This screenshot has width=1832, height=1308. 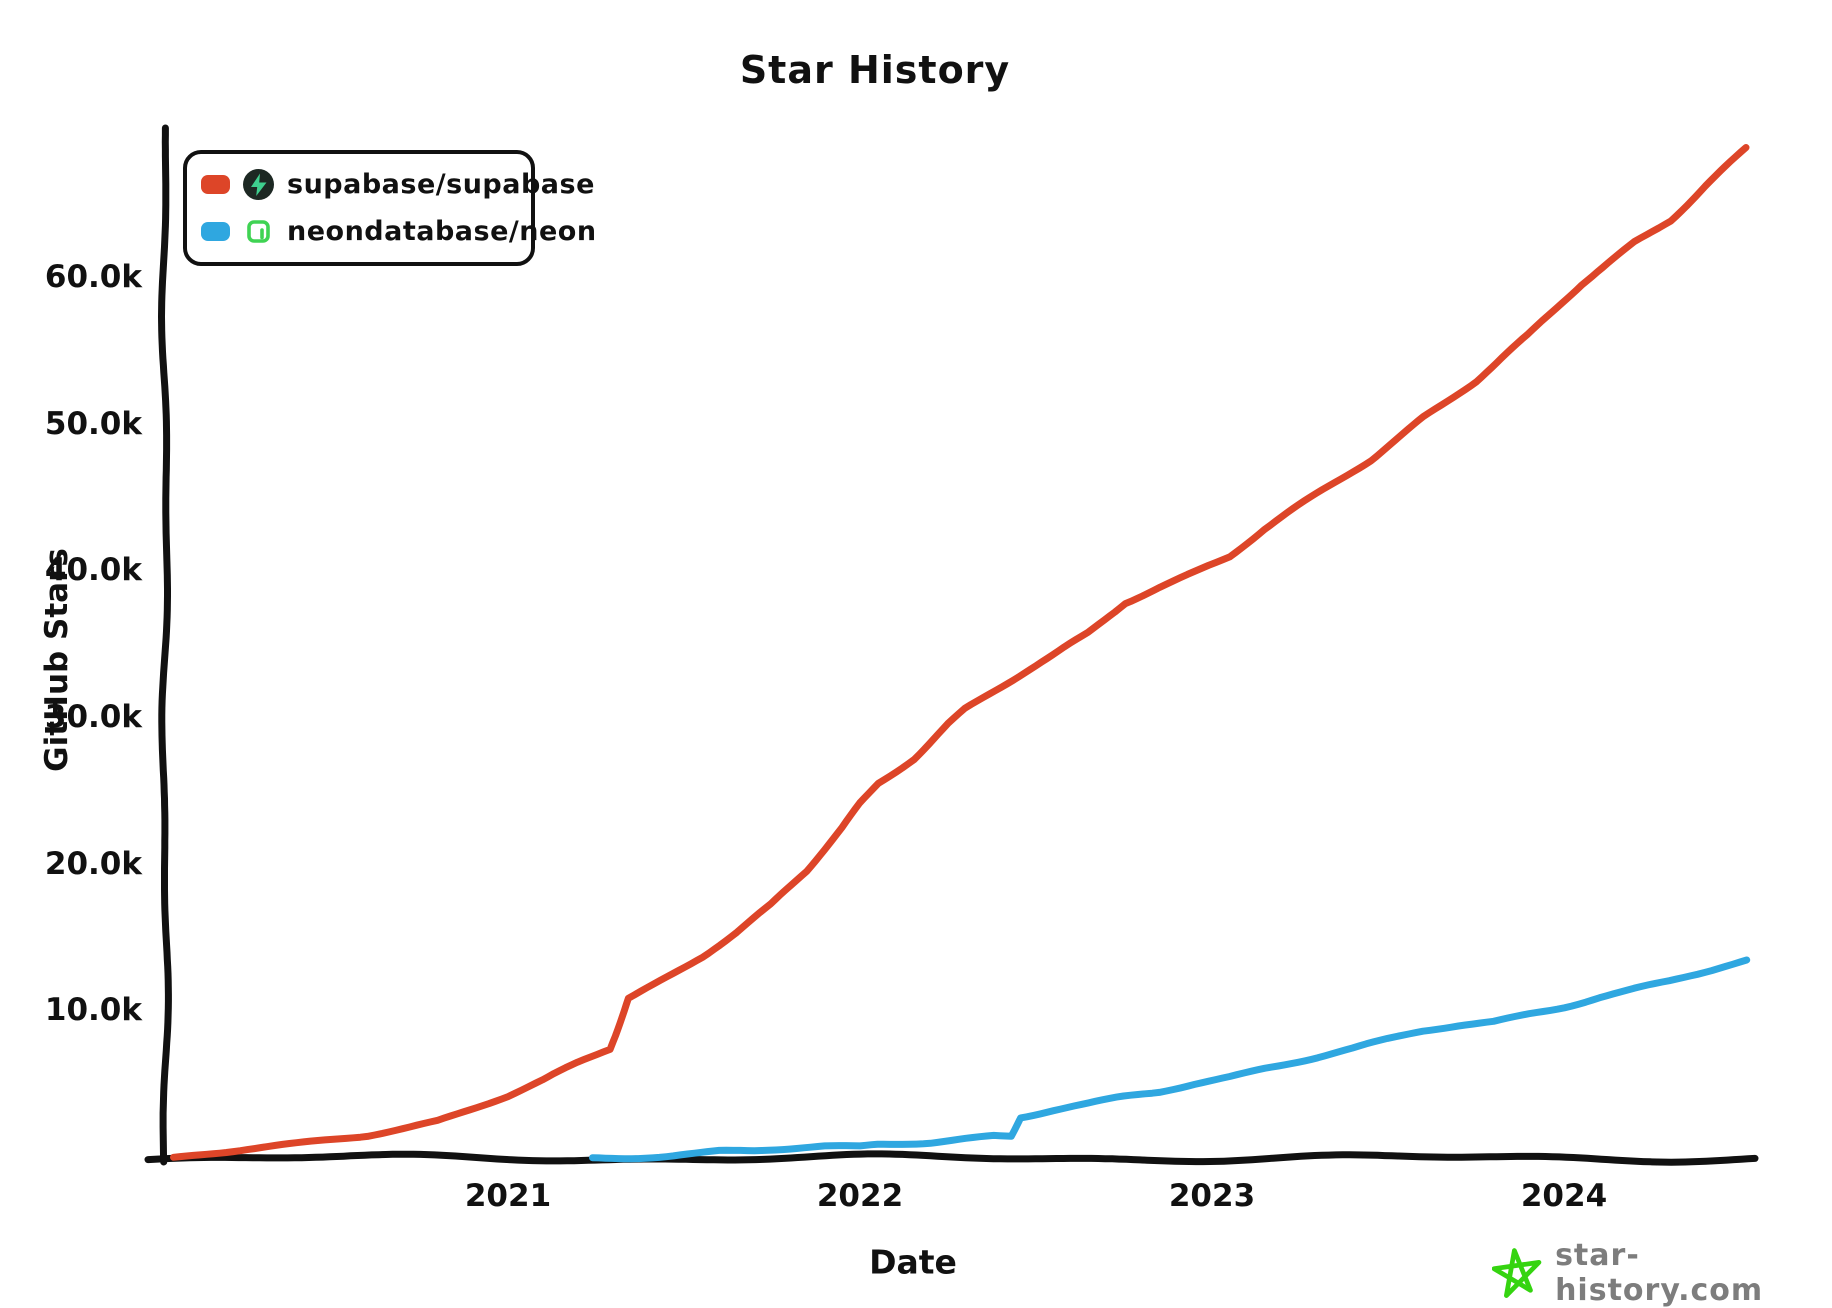 I want to click on y-tick-label-50.0k: 50.0k, so click(x=93, y=423).